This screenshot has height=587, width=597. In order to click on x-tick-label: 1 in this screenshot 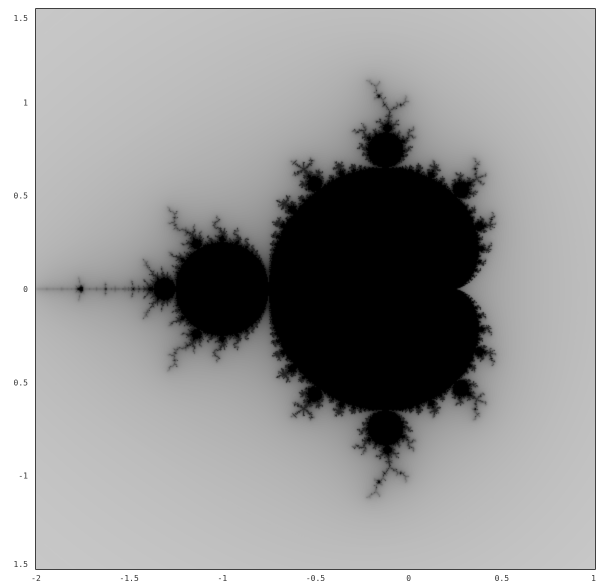, I will do `click(593, 578)`.